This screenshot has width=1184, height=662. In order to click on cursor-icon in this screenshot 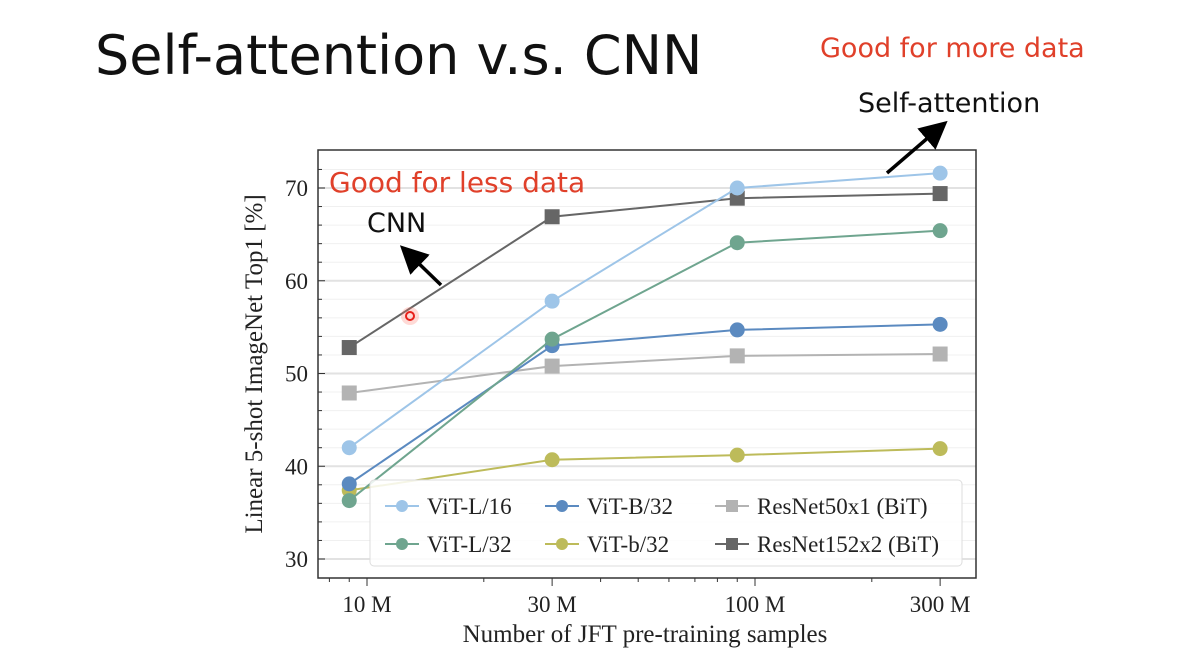, I will do `click(410, 316)`.